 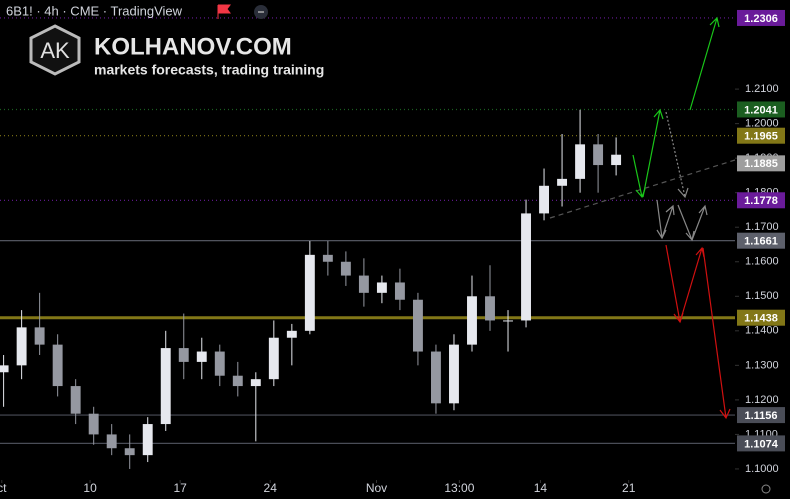 What do you see at coordinates (762, 331) in the screenshot?
I see `y-tick-label: 1.1400` at bounding box center [762, 331].